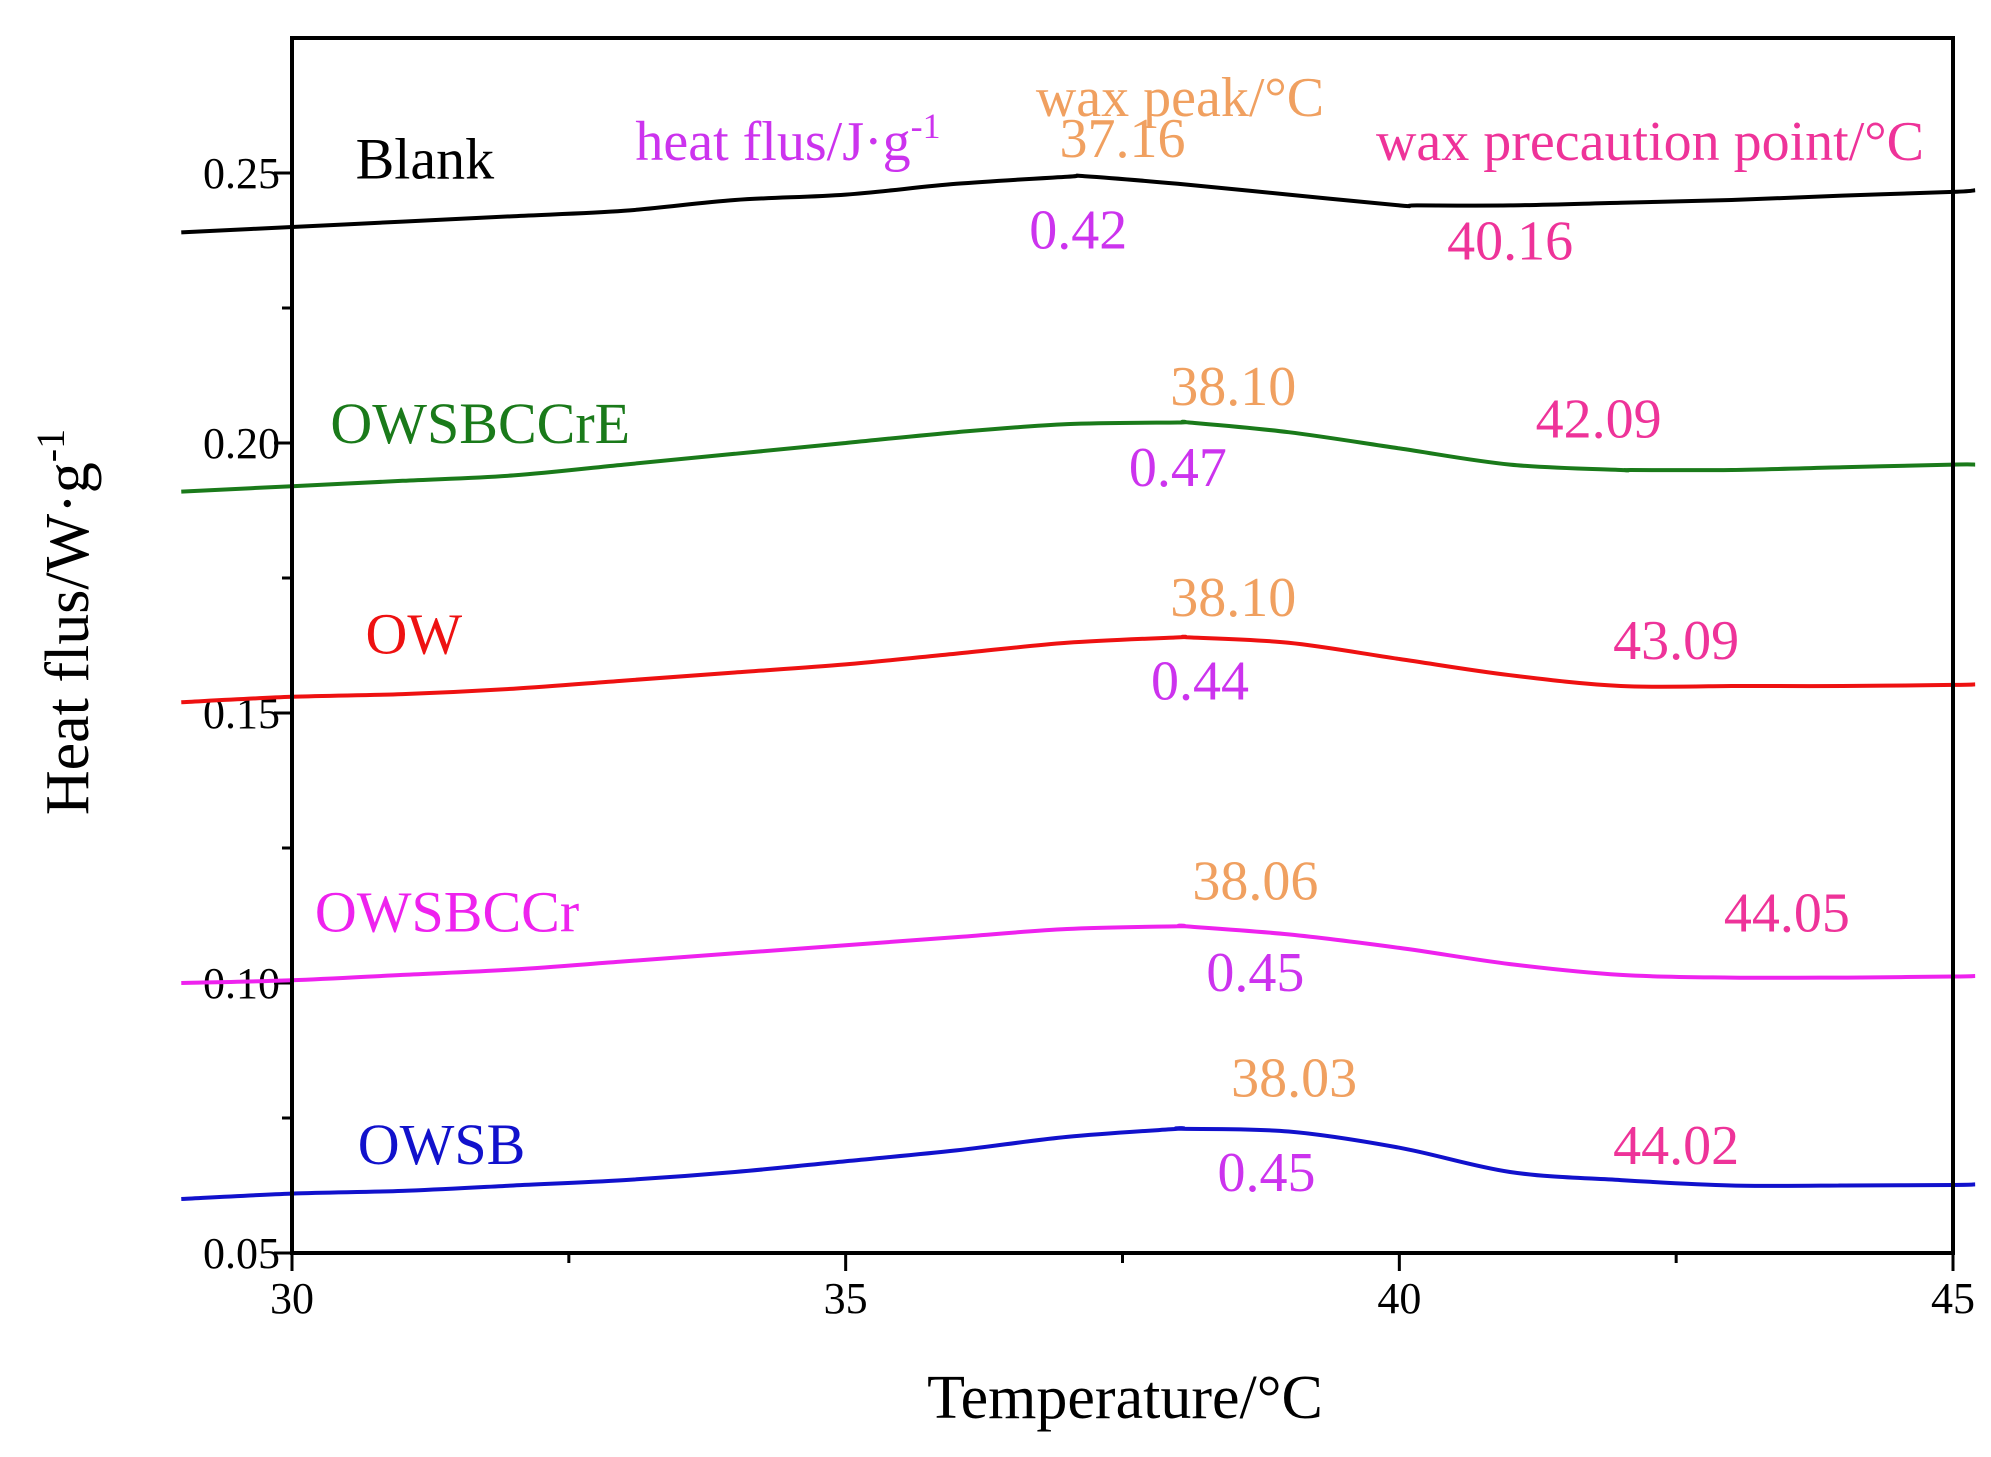 The image size is (1991, 1457). What do you see at coordinates (241, 173) in the screenshot?
I see `y-tick-label: 0.25` at bounding box center [241, 173].